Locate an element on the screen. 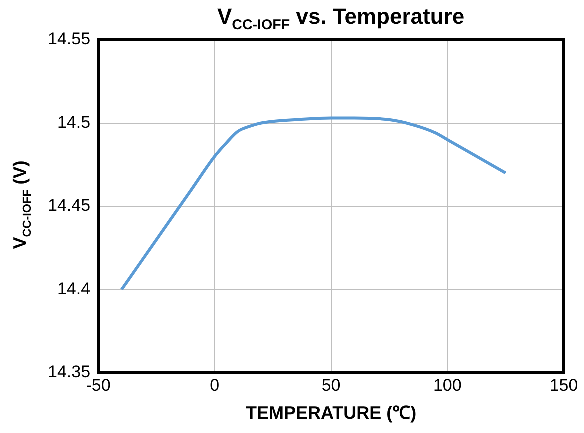 The image size is (584, 433). y-tick-label: 14.5 is located at coordinates (74, 122).